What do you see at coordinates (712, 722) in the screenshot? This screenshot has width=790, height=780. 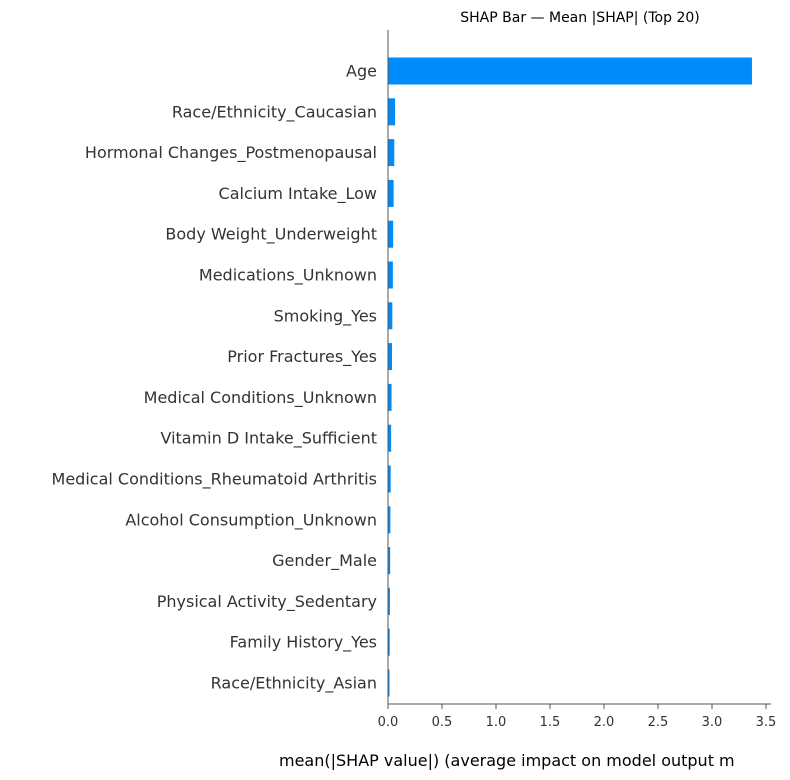 I see `x-tick-label-6: 3.0` at bounding box center [712, 722].